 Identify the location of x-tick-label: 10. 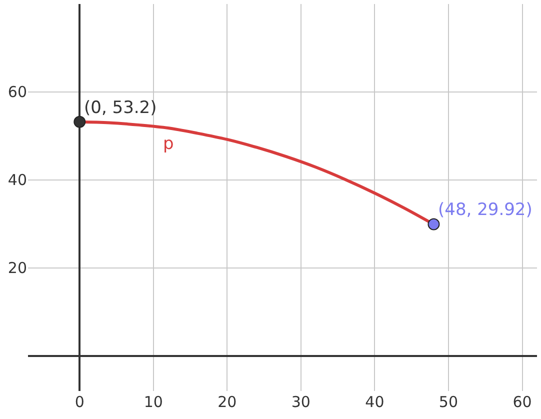
(153, 402).